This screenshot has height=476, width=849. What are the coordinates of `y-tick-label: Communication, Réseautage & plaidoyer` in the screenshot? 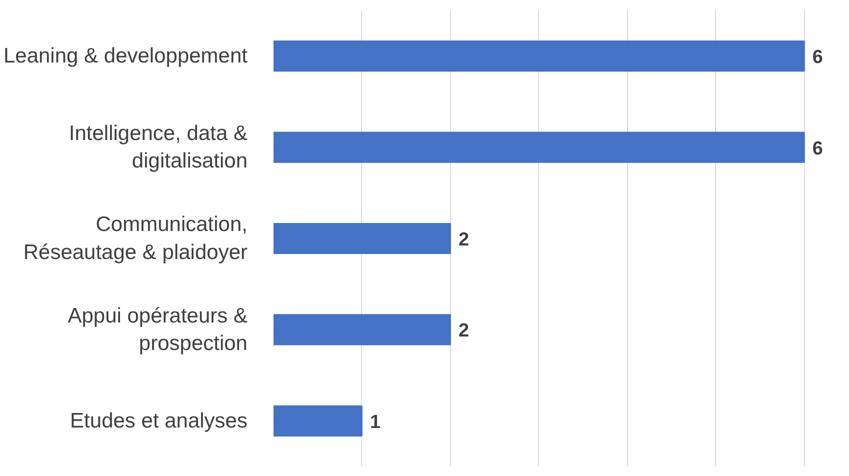 It's located at (135, 238).